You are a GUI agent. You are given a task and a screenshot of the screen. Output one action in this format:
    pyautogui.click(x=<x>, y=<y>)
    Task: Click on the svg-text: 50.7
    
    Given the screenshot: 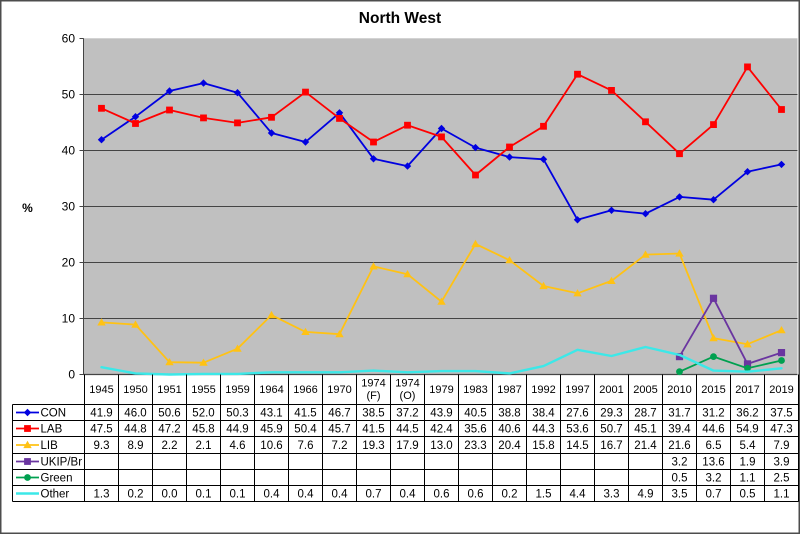 What is the action you would take?
    pyautogui.click(x=611, y=430)
    